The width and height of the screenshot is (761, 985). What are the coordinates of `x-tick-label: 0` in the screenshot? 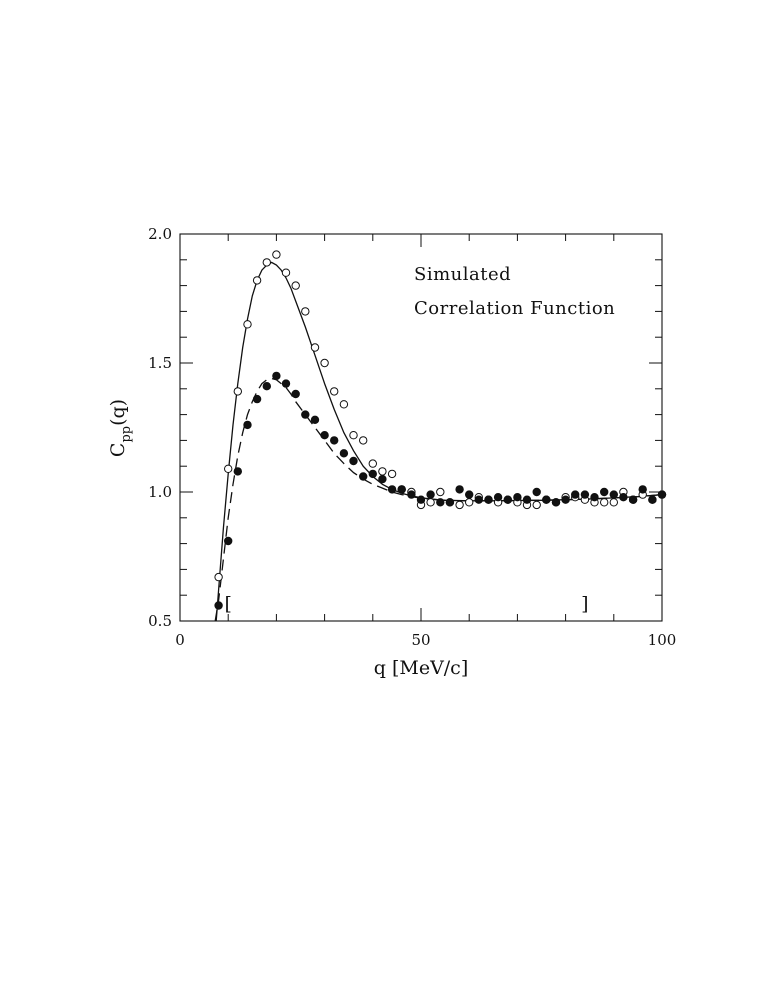 It's located at (180, 640).